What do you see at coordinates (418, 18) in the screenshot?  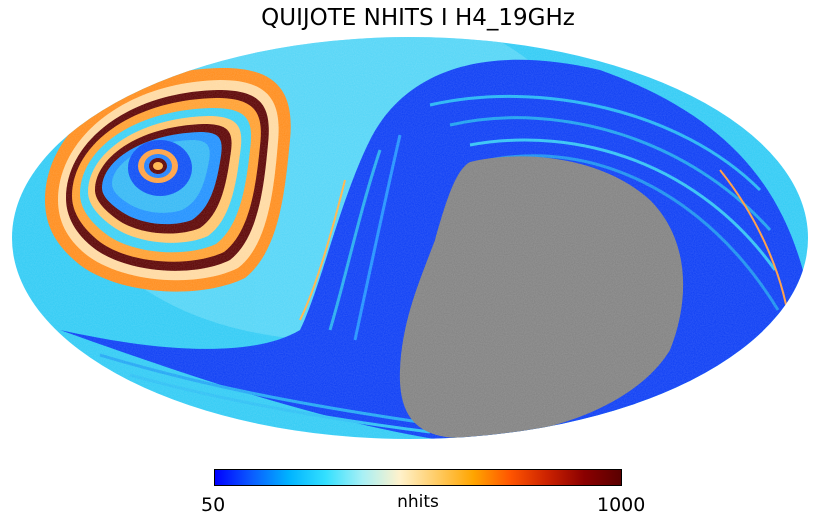 I see `map-title: QUIJOTE NHITS I H4_19GHz` at bounding box center [418, 18].